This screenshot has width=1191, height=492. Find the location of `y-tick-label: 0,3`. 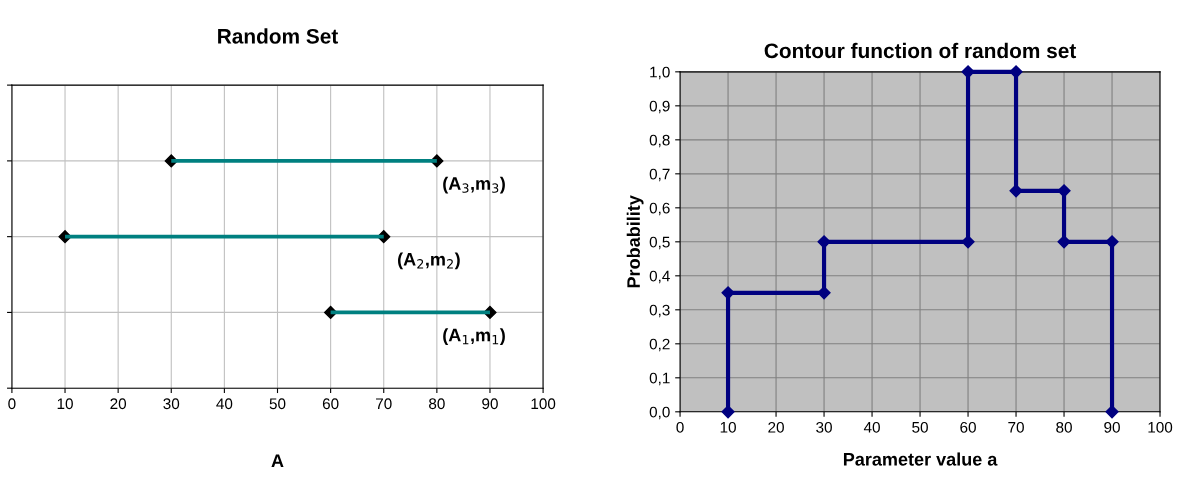

y-tick-label: 0,3 is located at coordinates (659, 311).